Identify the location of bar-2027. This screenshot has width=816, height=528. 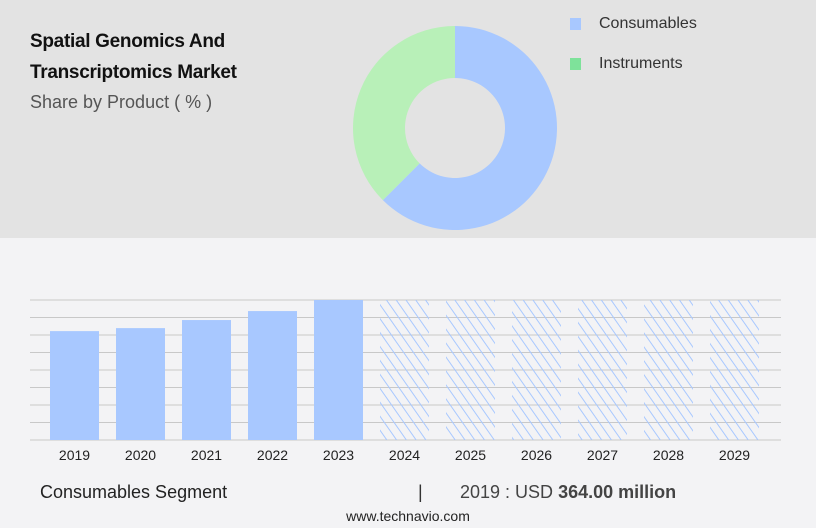
(602, 370).